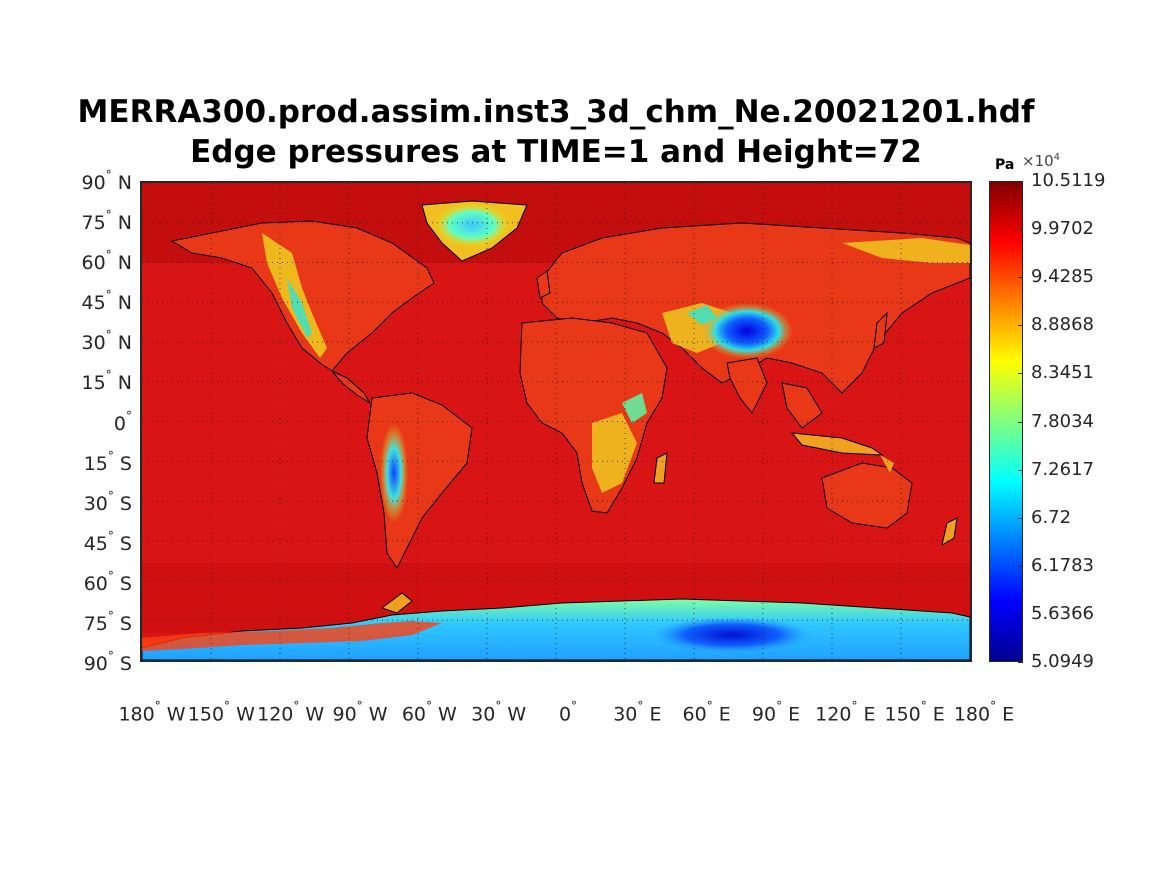 The image size is (1167, 875). What do you see at coordinates (867, 495) in the screenshot?
I see `australia` at bounding box center [867, 495].